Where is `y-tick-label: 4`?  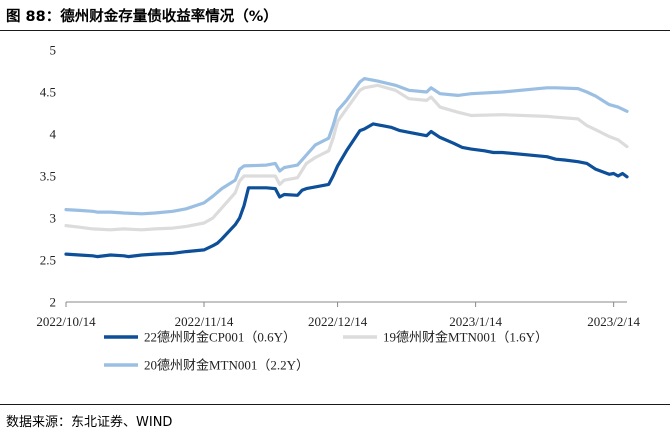 y-tick-label: 4 is located at coordinates (53, 134).